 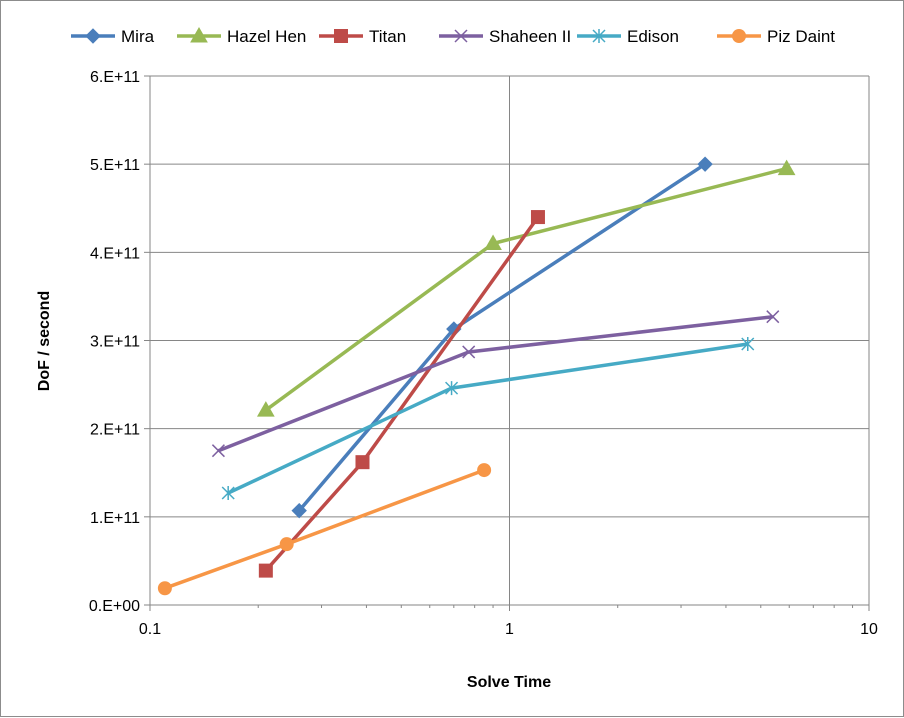 What do you see at coordinates (599, 36) in the screenshot?
I see `legend-marker-edison` at bounding box center [599, 36].